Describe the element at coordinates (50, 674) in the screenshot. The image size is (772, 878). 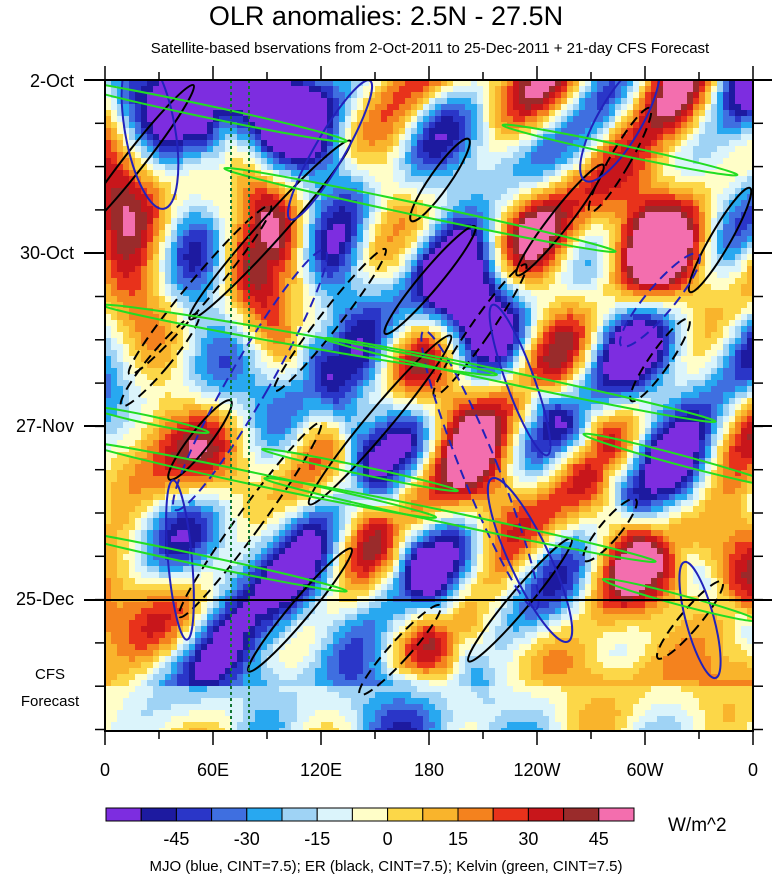
I see `forecast-label-line1: CFS` at that location.